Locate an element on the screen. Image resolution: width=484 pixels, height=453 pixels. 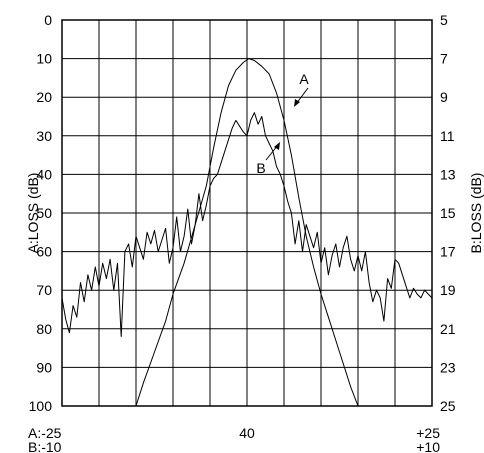
annotation-b-label: B is located at coordinates (260, 168).